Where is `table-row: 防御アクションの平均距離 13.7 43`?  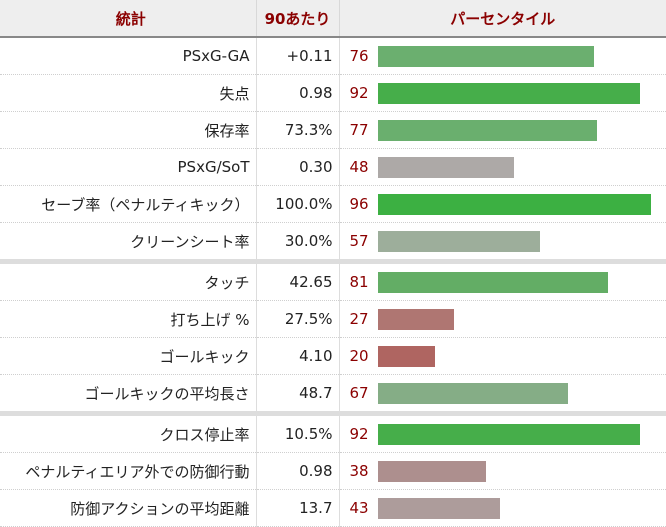 table-row: 防御アクションの平均距離 13.7 43 is located at coordinates (333, 508).